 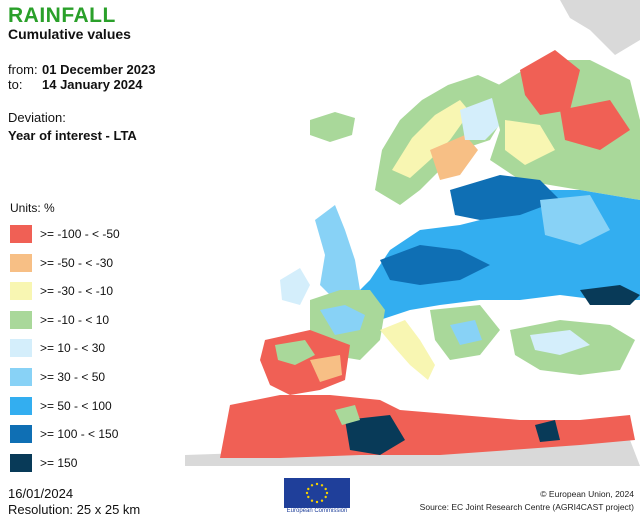 What do you see at coordinates (59, 462) in the screenshot?
I see `legend-label: >= 150` at bounding box center [59, 462].